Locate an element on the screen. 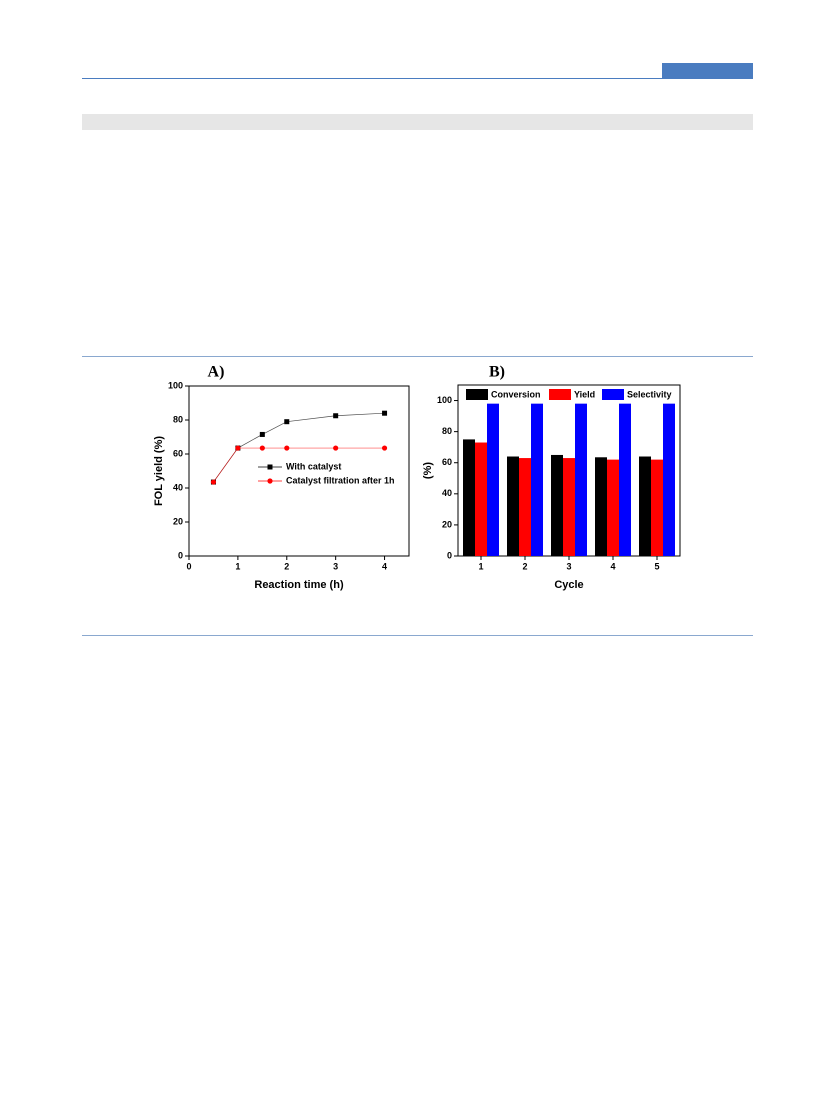 The width and height of the screenshot is (833, 1096). plot-frame is located at coordinates (299, 471).